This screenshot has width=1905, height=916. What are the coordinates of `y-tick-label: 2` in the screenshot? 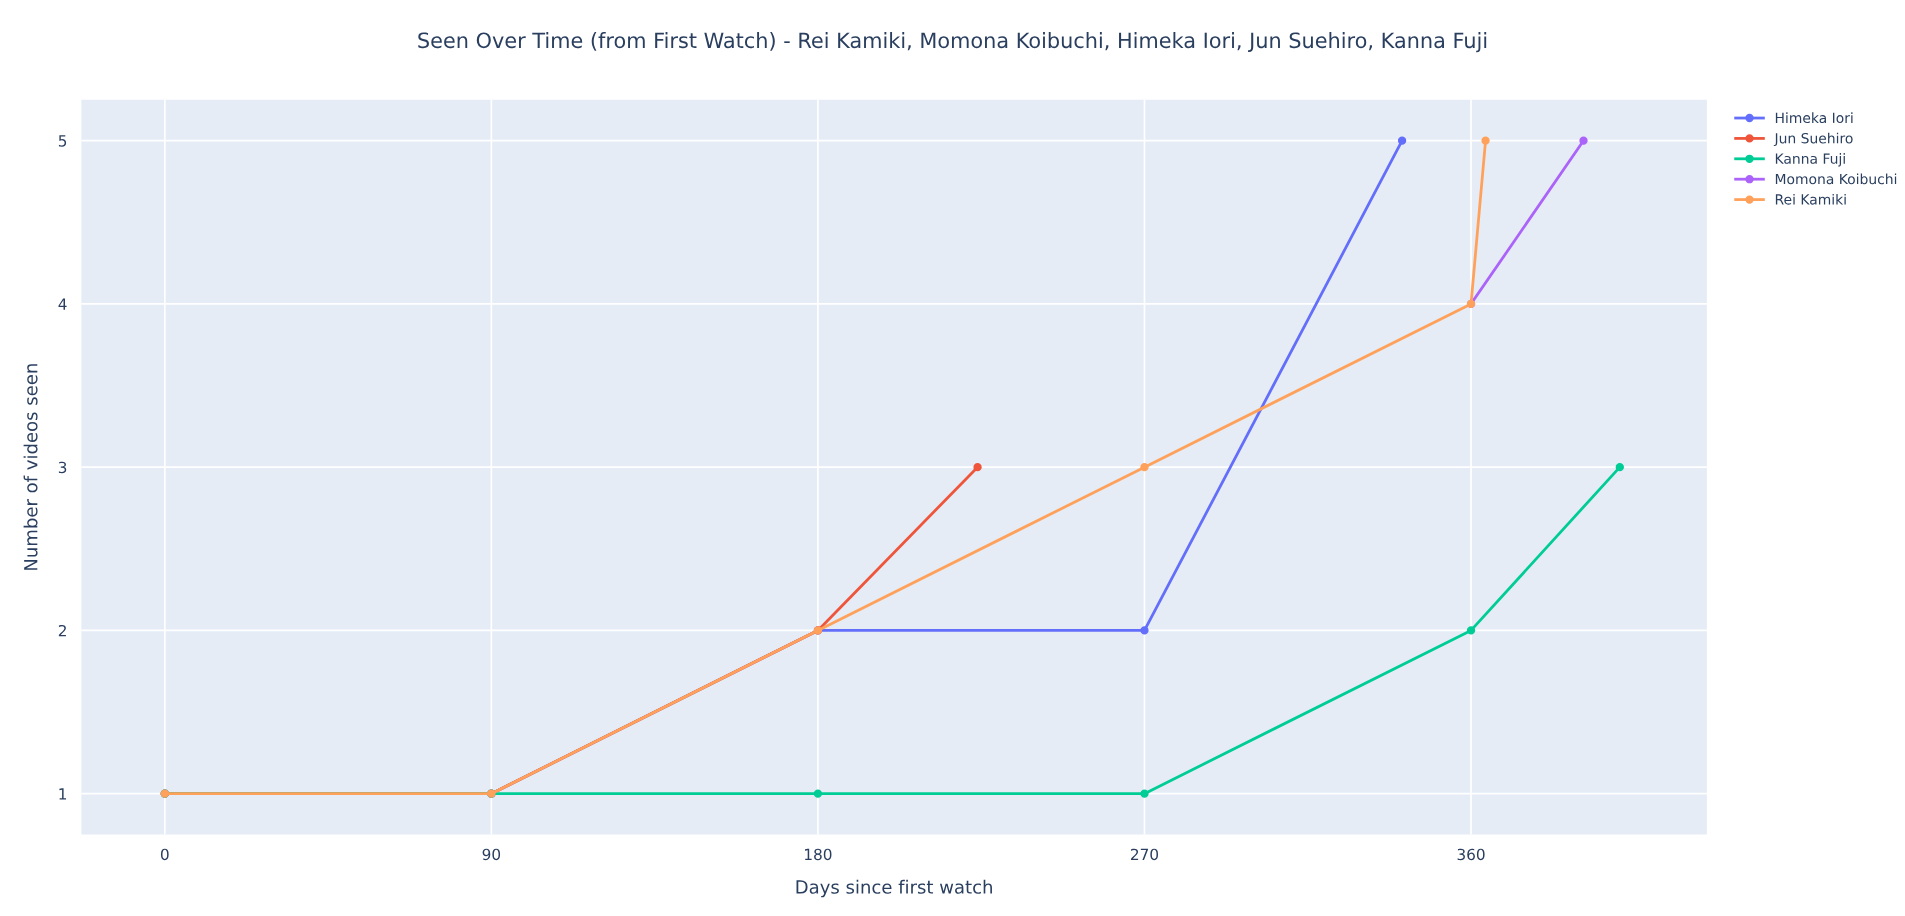 It's located at (62, 630).